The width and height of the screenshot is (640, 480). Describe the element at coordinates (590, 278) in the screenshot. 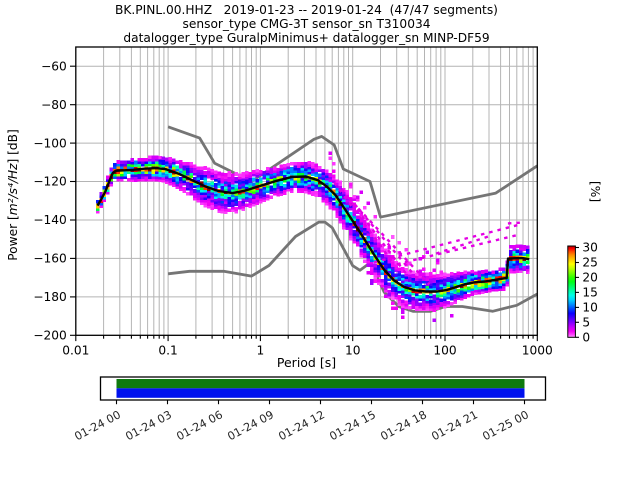

I see `svg-text: 20` at that location.